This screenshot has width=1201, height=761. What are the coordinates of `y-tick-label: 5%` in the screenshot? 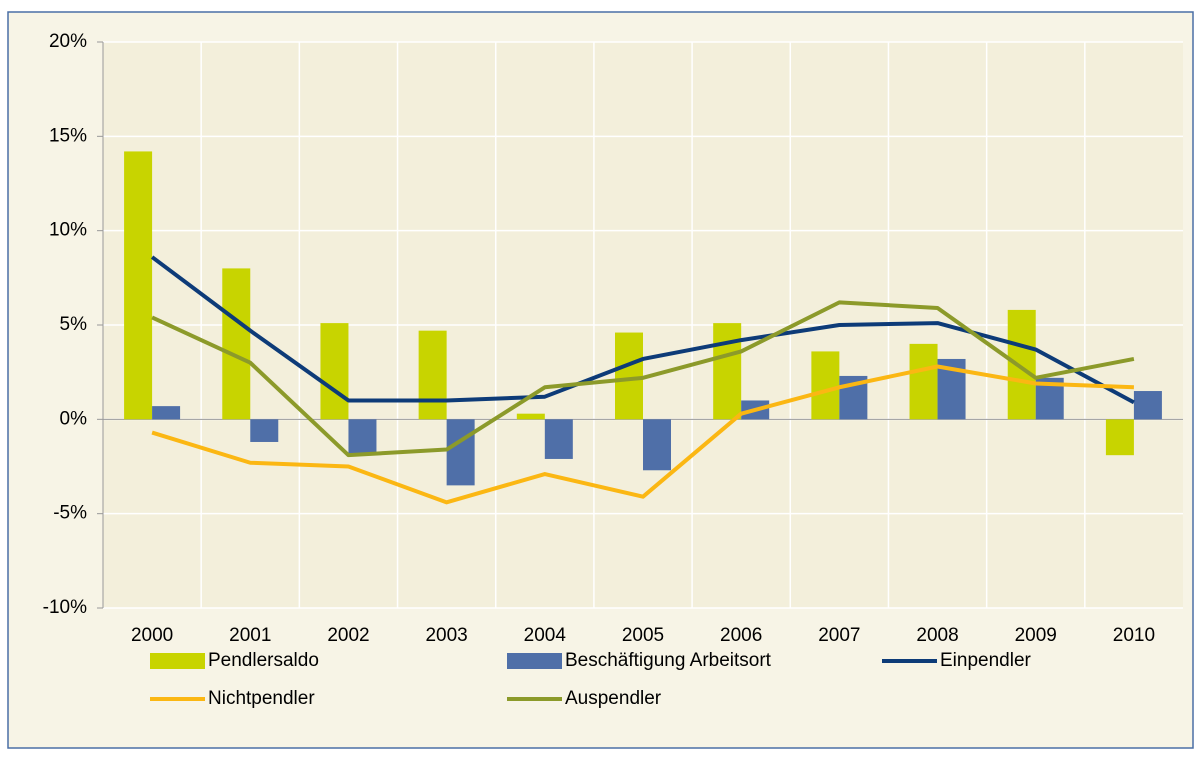 It's located at (74, 324).